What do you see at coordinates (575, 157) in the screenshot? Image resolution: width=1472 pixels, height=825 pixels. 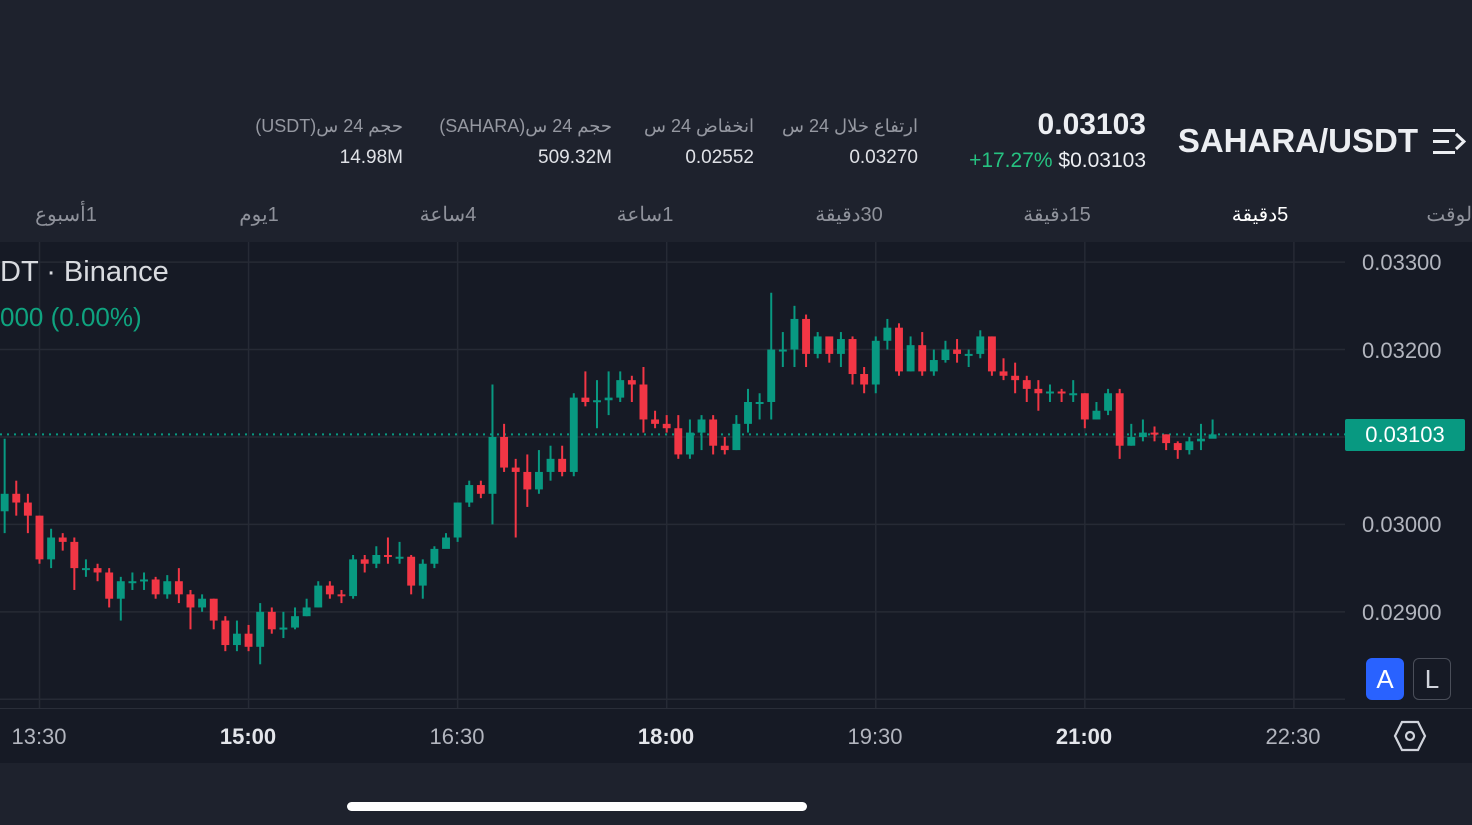 I see `stat-value: 509.32M` at bounding box center [575, 157].